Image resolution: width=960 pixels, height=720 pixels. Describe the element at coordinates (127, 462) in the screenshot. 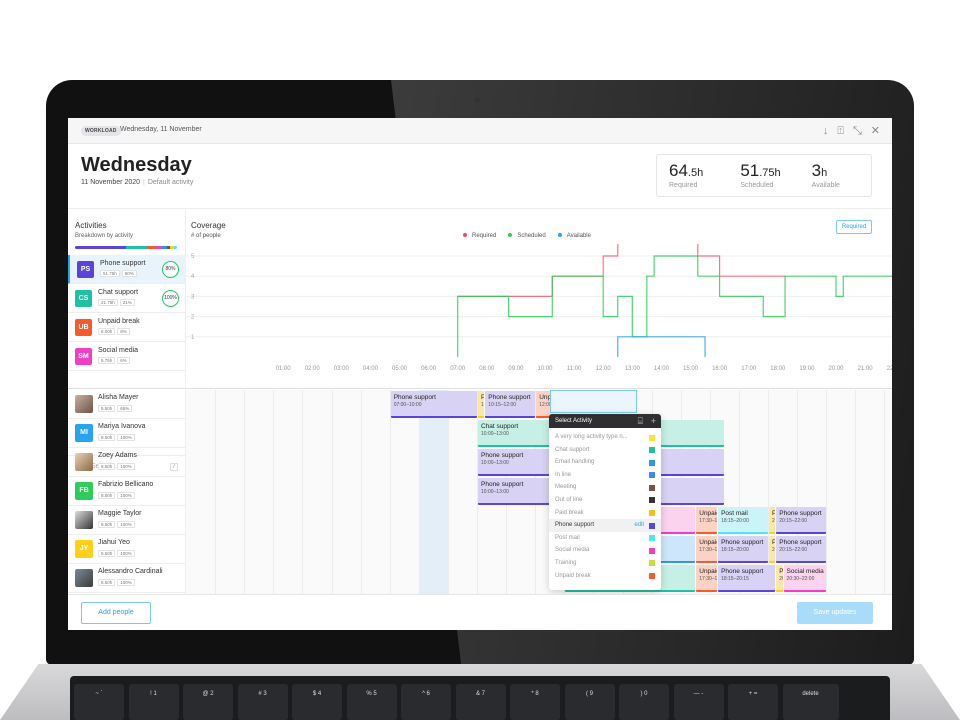

I see `person-row: Zoey Adams 8.50h 100%` at that location.